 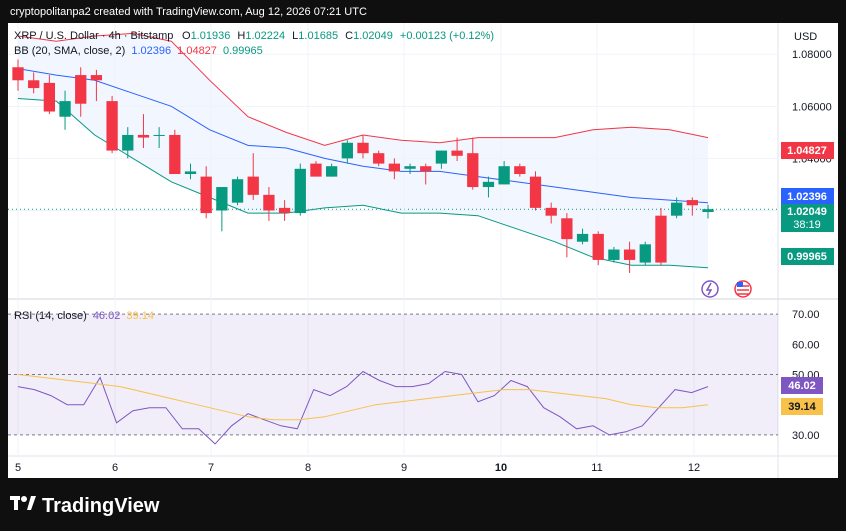 I want to click on legend-symbol: XRP / U.S. Dollar · 4h · Bitstamp, so click(x=93, y=36).